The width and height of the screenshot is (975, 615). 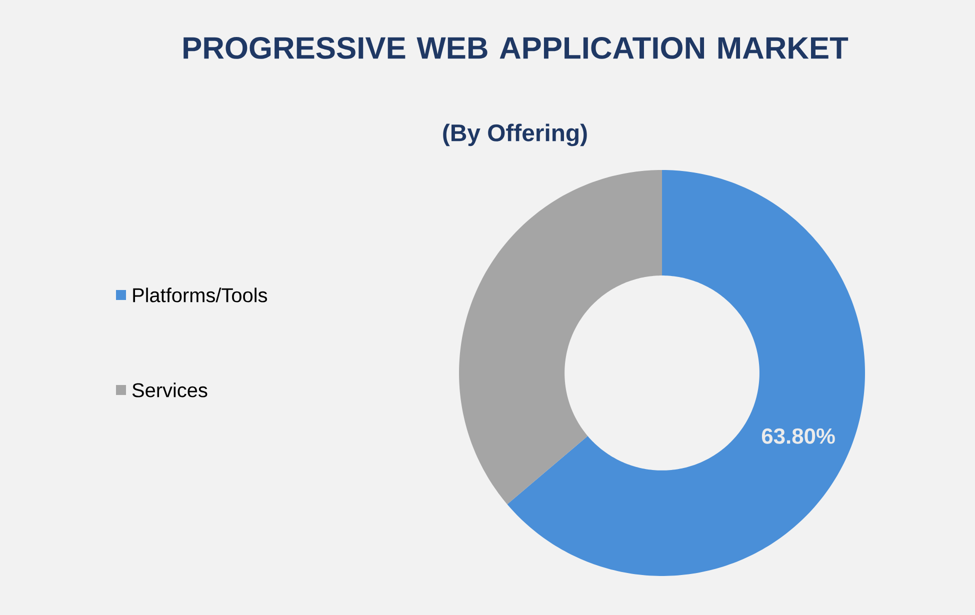 What do you see at coordinates (170, 390) in the screenshot?
I see `legend-label: Services` at bounding box center [170, 390].